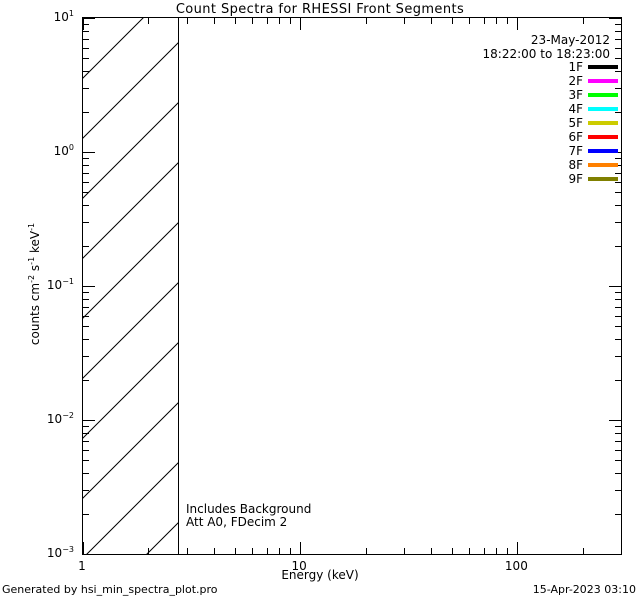  What do you see at coordinates (35, 243) in the screenshot?
I see `y-axis-title-mid-2: keV` at bounding box center [35, 243].